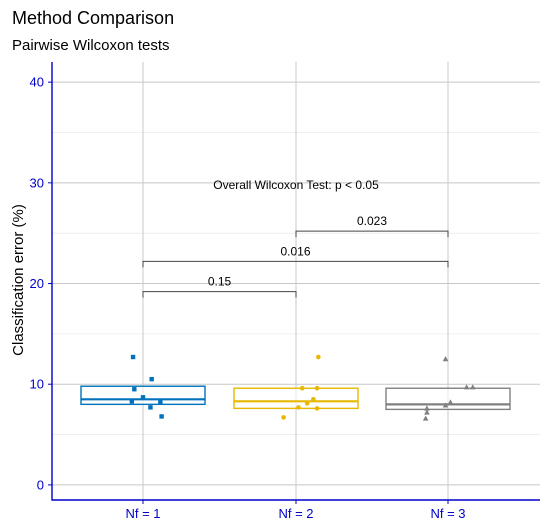 This screenshot has width=550, height=528. What do you see at coordinates (18, 280) in the screenshot?
I see `y-axis-label: Classification error (%)` at bounding box center [18, 280].